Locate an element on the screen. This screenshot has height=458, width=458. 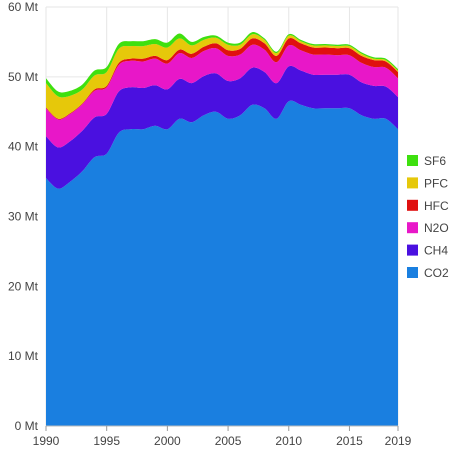
legend: SF6 PFC HFC N2O CH4 CO2 is located at coordinates (428, 217).